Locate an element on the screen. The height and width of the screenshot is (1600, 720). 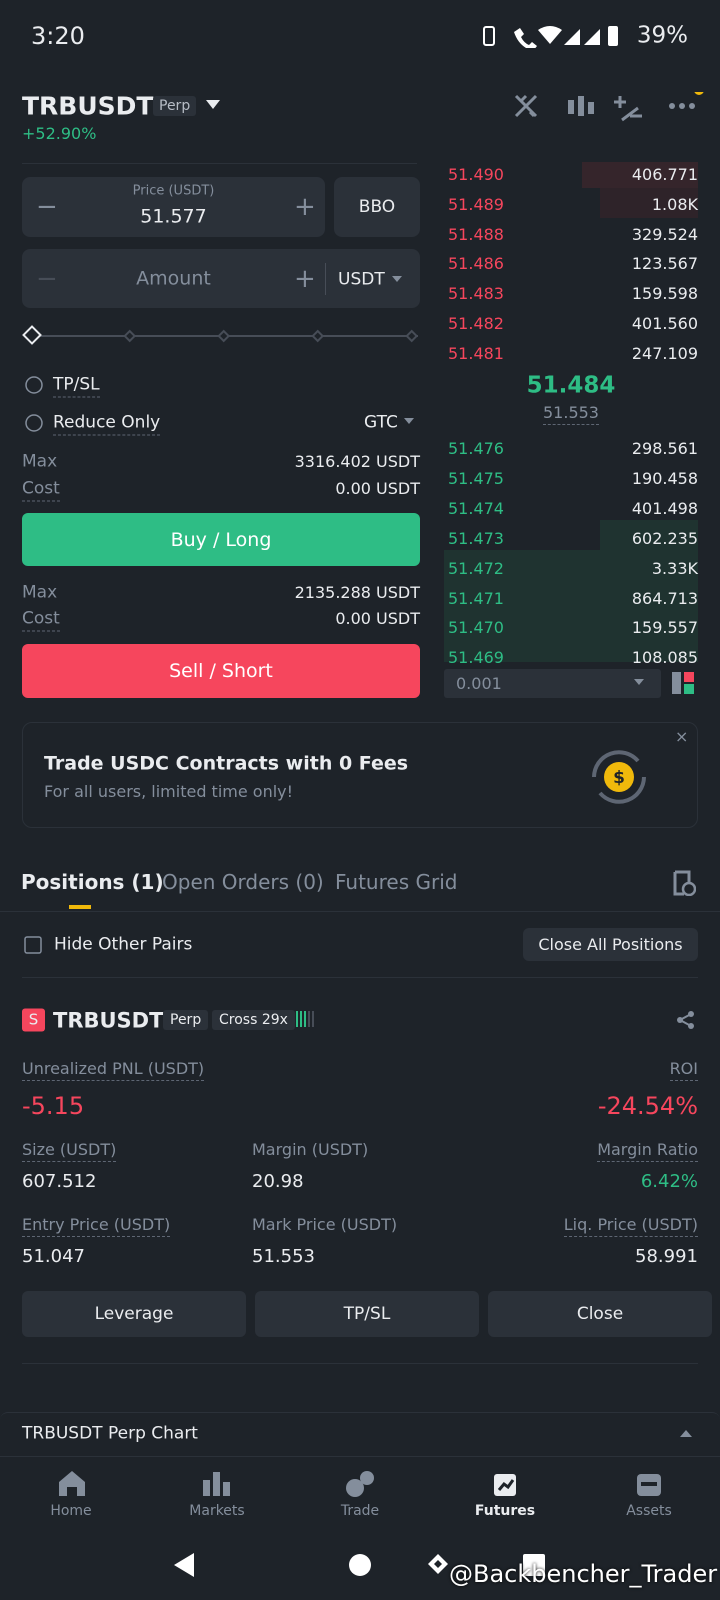
field-label-text: Margin (USDT) is located at coordinates (310, 1149).